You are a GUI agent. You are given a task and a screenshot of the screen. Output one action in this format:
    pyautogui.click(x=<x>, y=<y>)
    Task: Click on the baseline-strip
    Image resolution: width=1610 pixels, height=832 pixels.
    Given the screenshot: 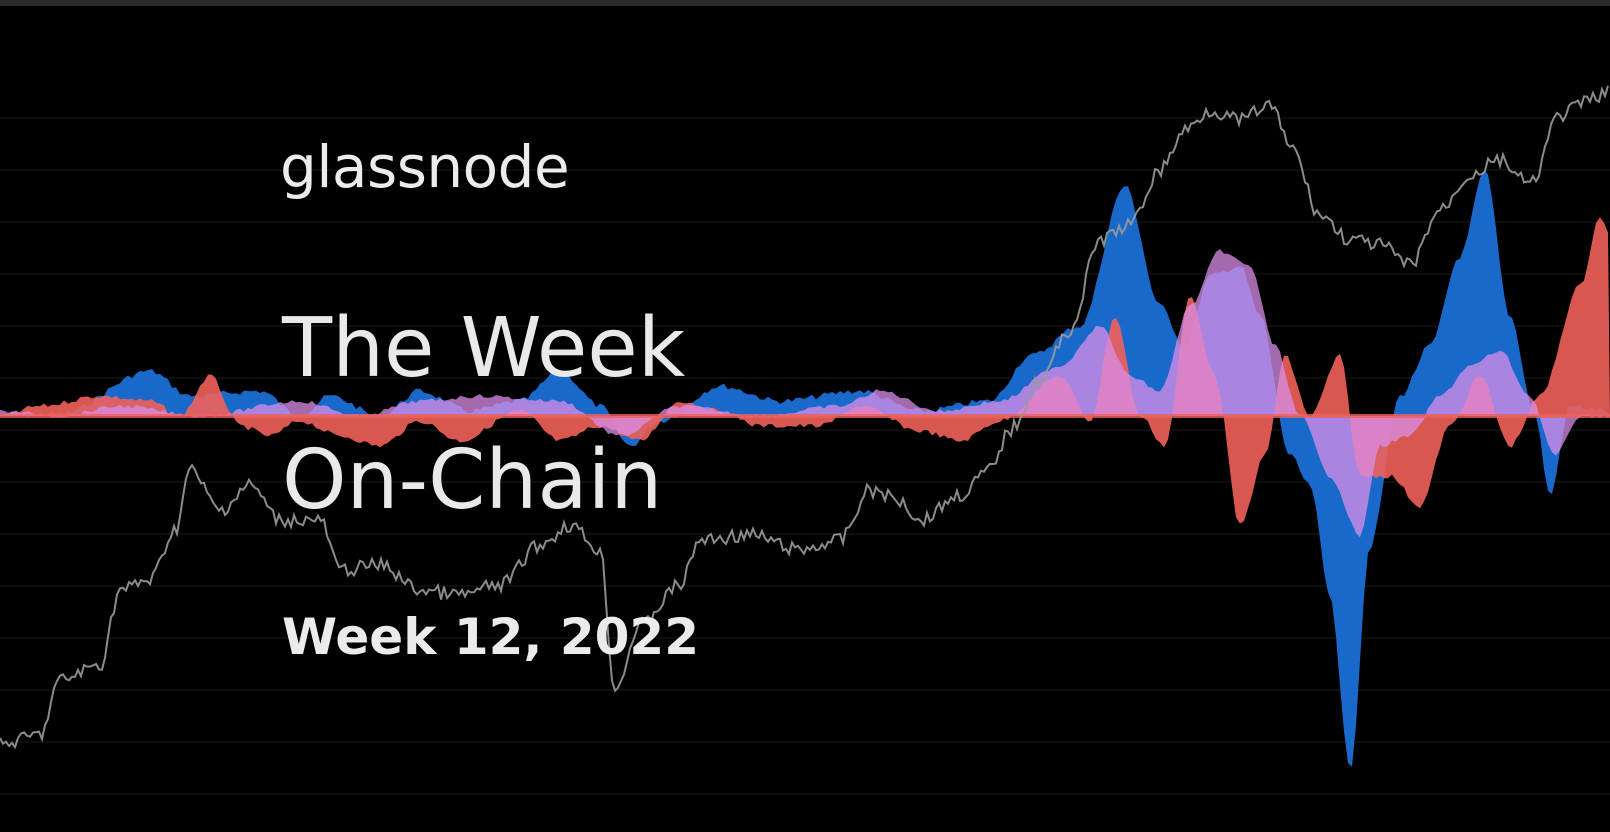 What is the action you would take?
    pyautogui.click(x=805, y=416)
    